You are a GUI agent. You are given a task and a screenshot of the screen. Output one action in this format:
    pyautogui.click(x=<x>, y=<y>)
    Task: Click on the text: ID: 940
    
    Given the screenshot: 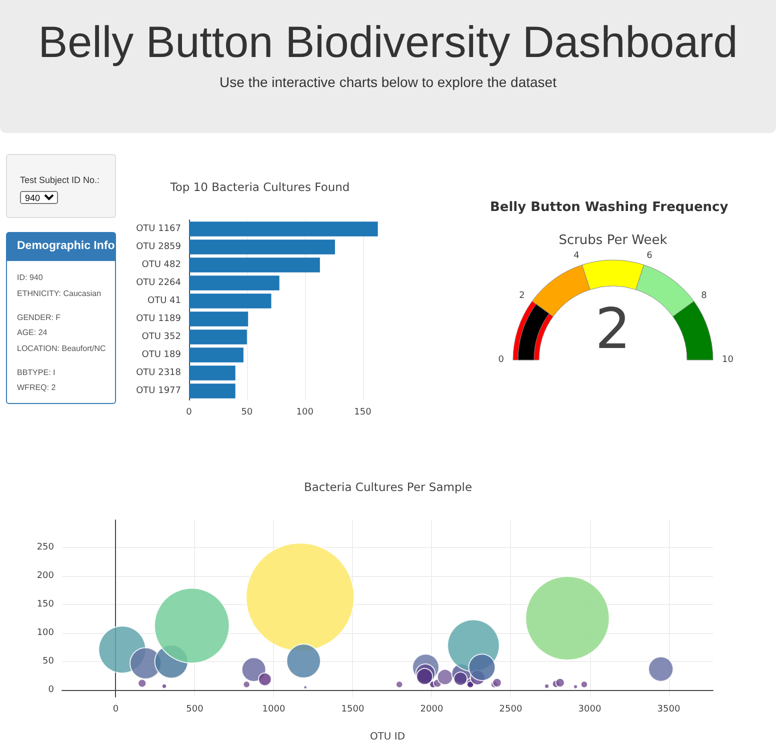 What is the action you would take?
    pyautogui.click(x=30, y=277)
    